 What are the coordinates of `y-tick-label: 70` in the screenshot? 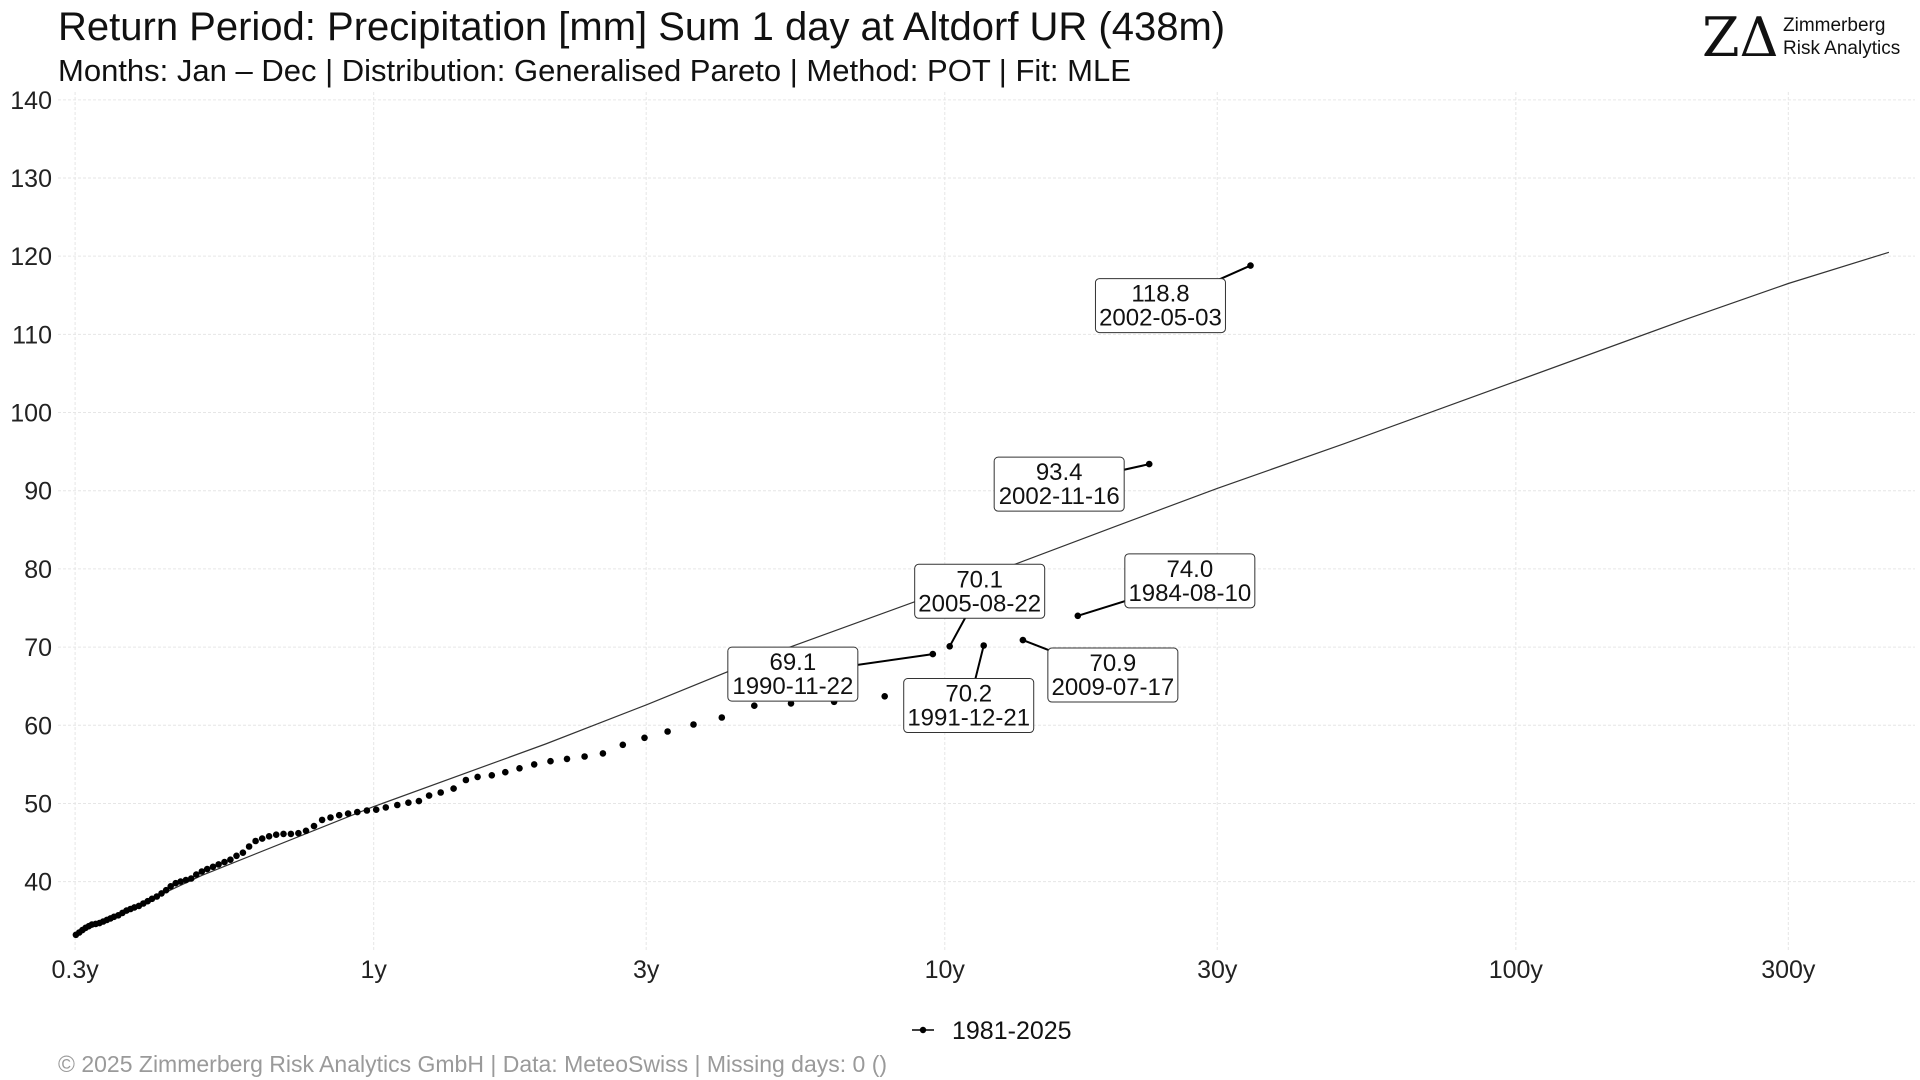 It's located at (38, 648).